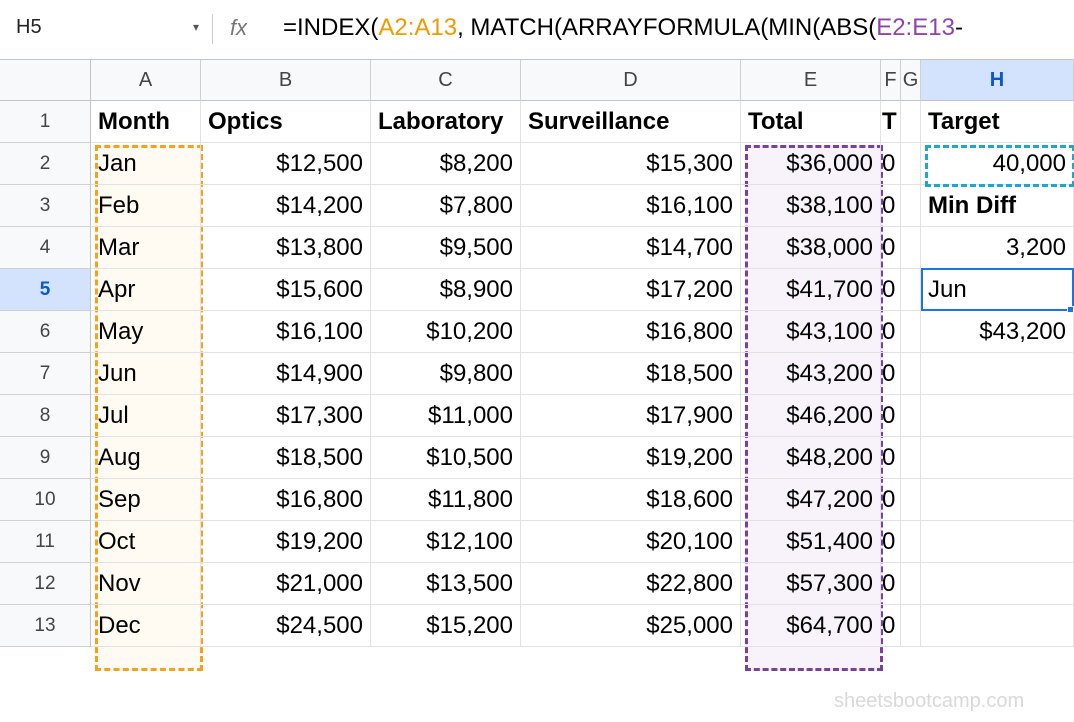 The image size is (1074, 722). Describe the element at coordinates (631, 164) in the screenshot. I see `cell: $15,300` at that location.